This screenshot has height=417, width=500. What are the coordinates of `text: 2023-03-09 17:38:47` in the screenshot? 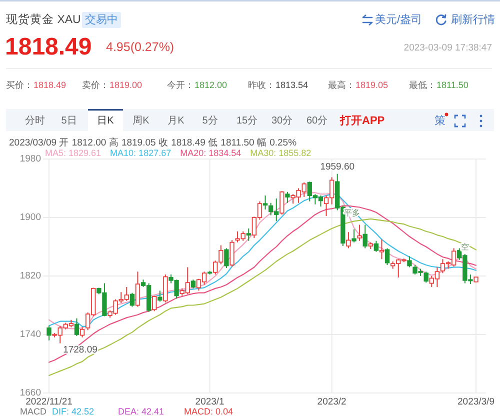 It's located at (448, 48).